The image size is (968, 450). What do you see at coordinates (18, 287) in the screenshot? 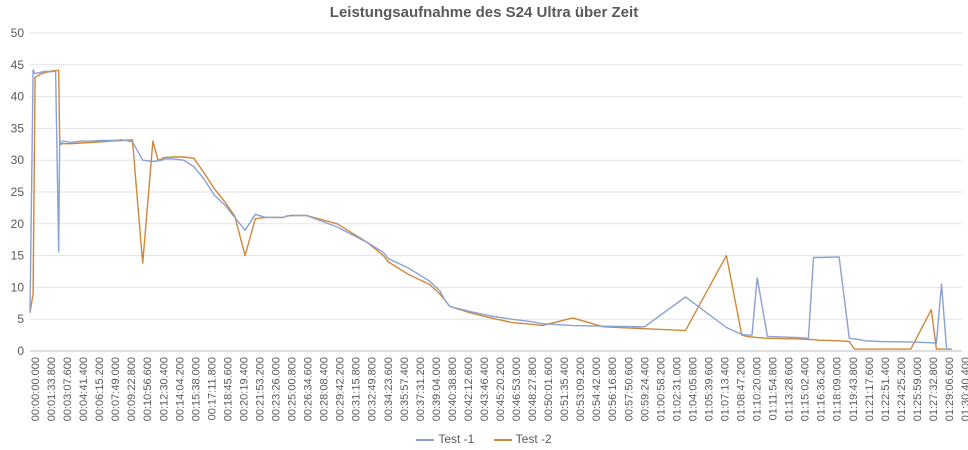
I see `y-tick-label: 10` at bounding box center [18, 287].